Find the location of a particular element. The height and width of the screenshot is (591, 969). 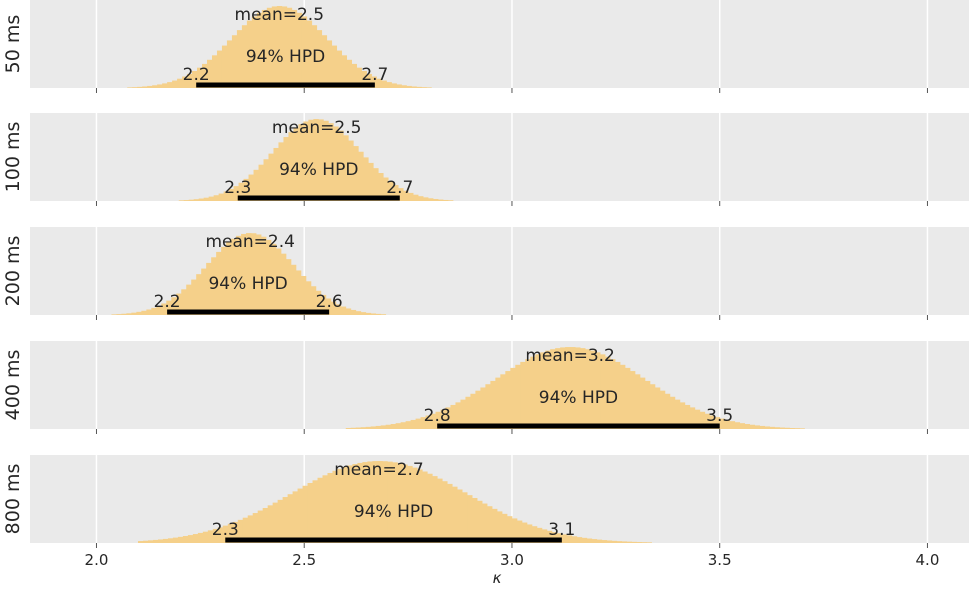

hpd-high-label: 2.6 is located at coordinates (329, 302).